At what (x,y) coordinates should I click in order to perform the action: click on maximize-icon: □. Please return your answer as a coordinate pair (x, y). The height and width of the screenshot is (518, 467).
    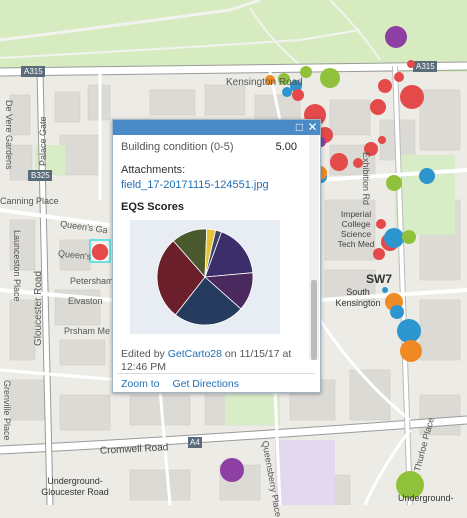
    Looking at the image, I should click on (299, 127).